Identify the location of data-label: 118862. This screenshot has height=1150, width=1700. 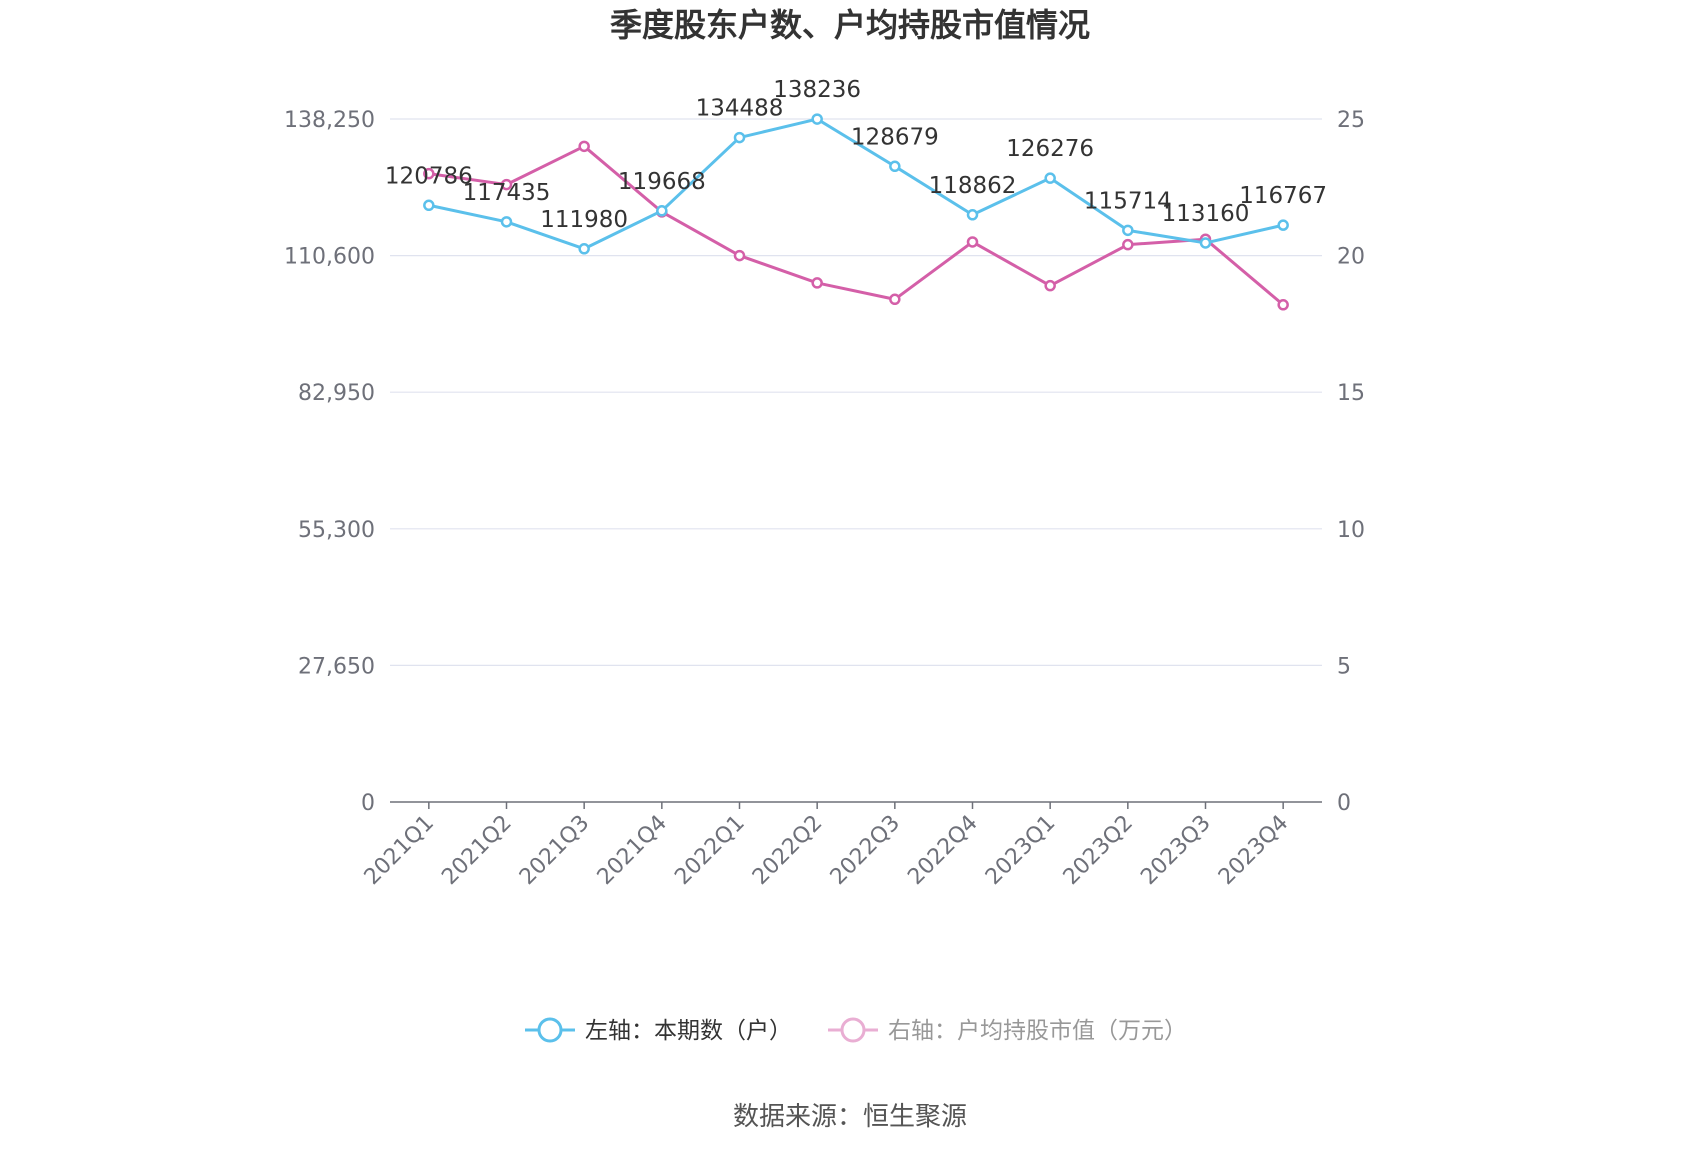
(973, 186).